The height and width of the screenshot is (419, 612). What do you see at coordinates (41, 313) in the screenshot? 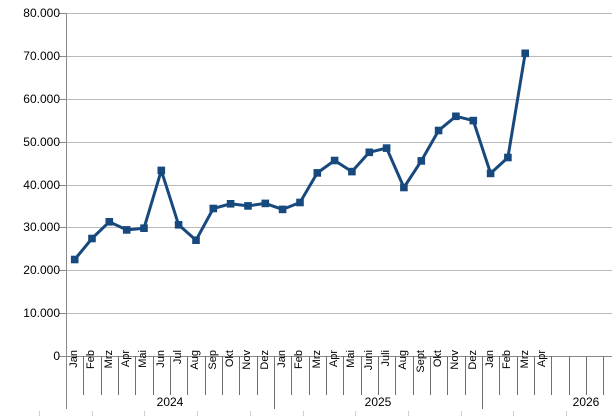
I see `y-tick-label: 10.000` at bounding box center [41, 313].